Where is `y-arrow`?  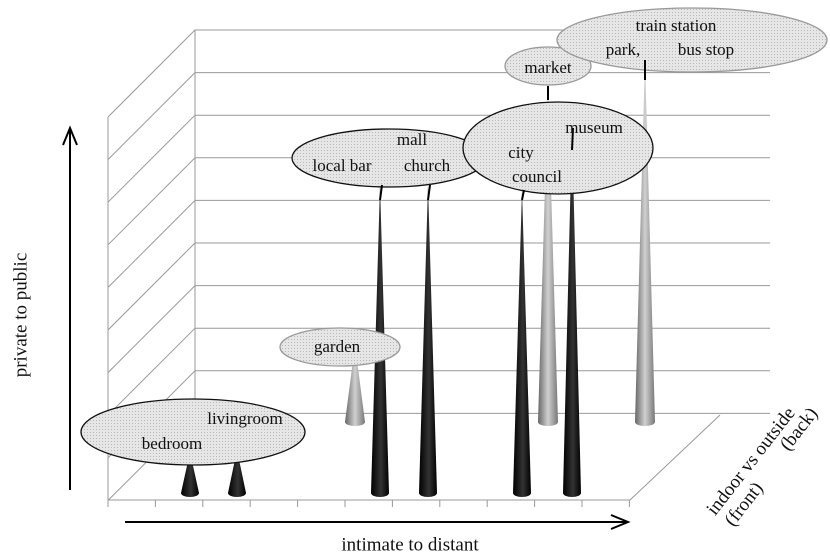
y-arrow is located at coordinates (70, 307).